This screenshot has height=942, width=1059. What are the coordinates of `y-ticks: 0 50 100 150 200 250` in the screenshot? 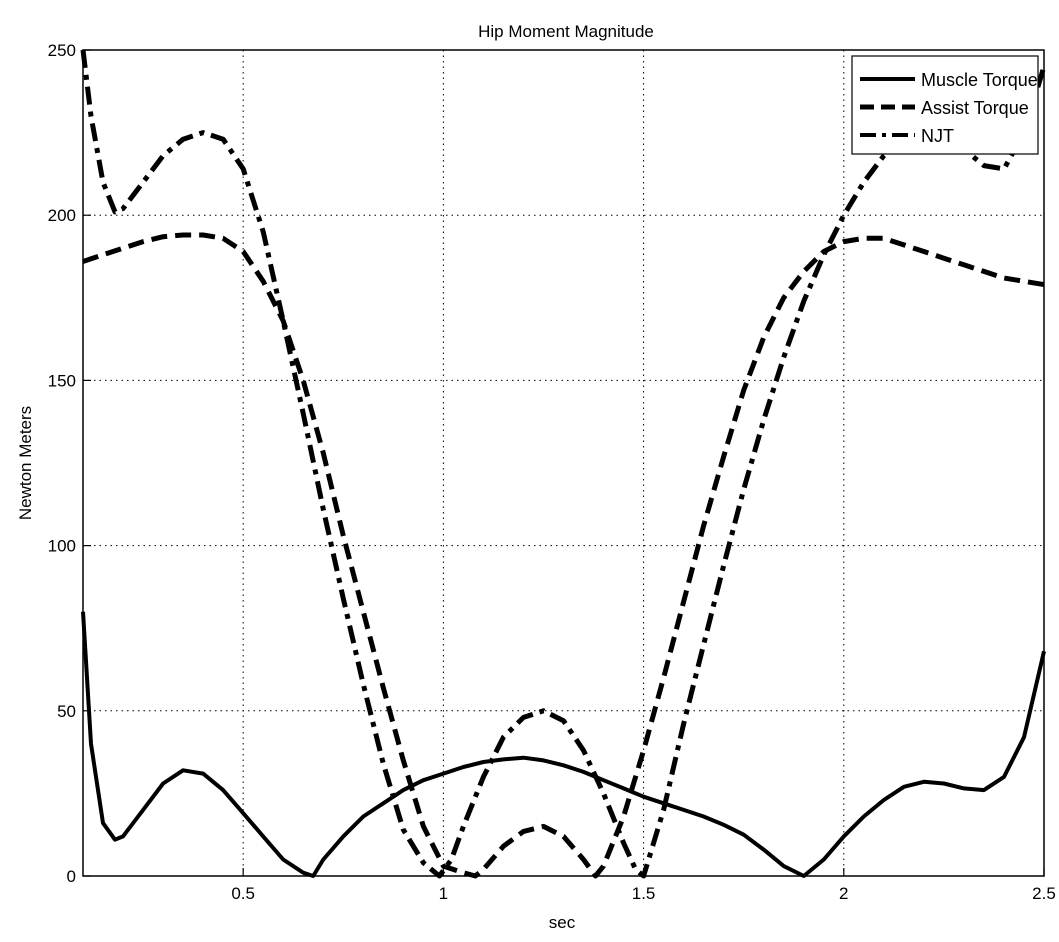 It's located at (69, 463).